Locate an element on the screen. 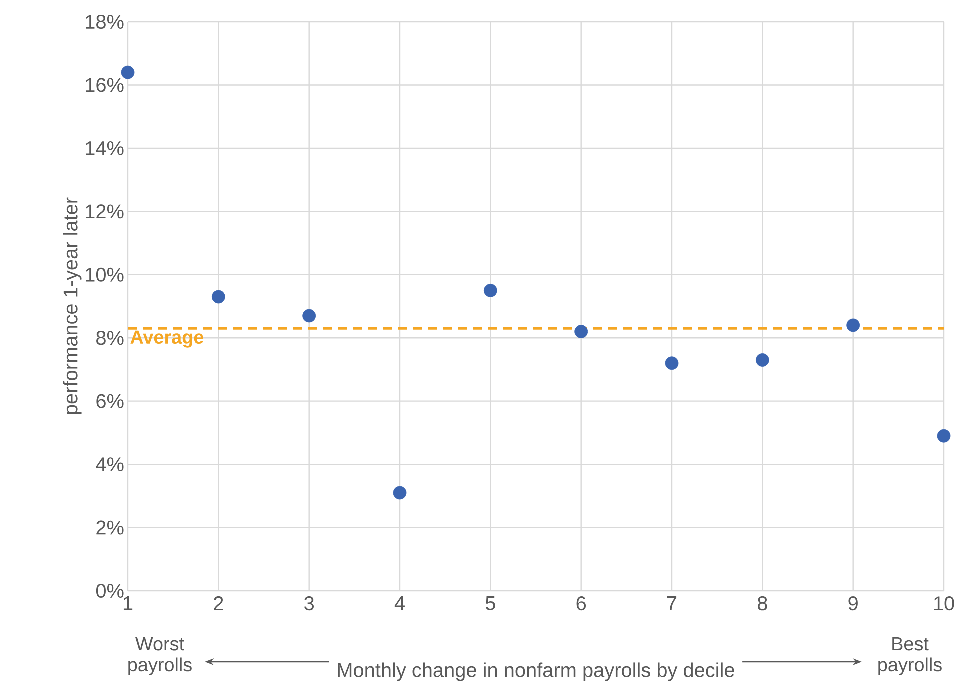 The image size is (961, 696). y-tick-label: 8% is located at coordinates (110, 338).